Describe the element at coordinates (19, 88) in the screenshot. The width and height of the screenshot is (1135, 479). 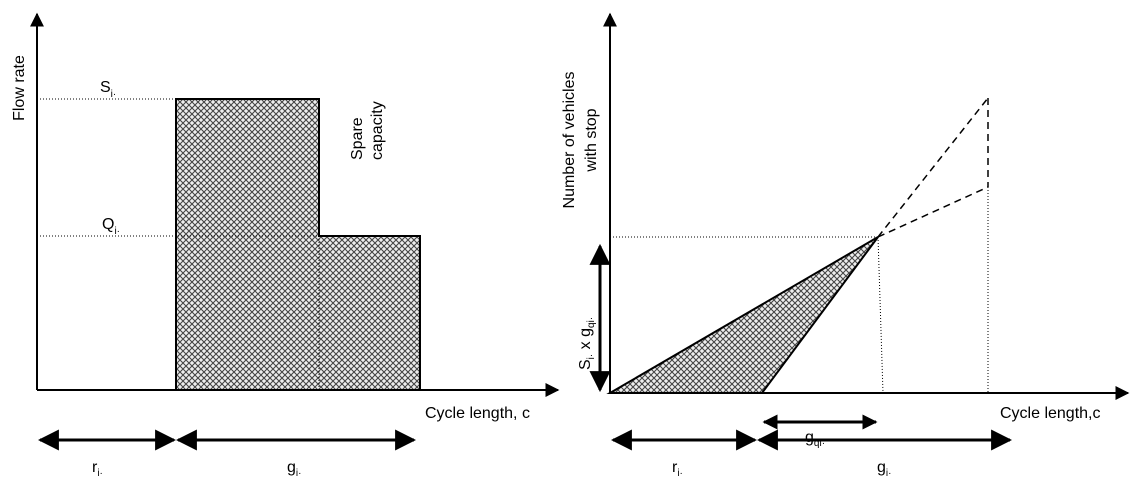
I see `y-axis-label: Flow rate` at that location.